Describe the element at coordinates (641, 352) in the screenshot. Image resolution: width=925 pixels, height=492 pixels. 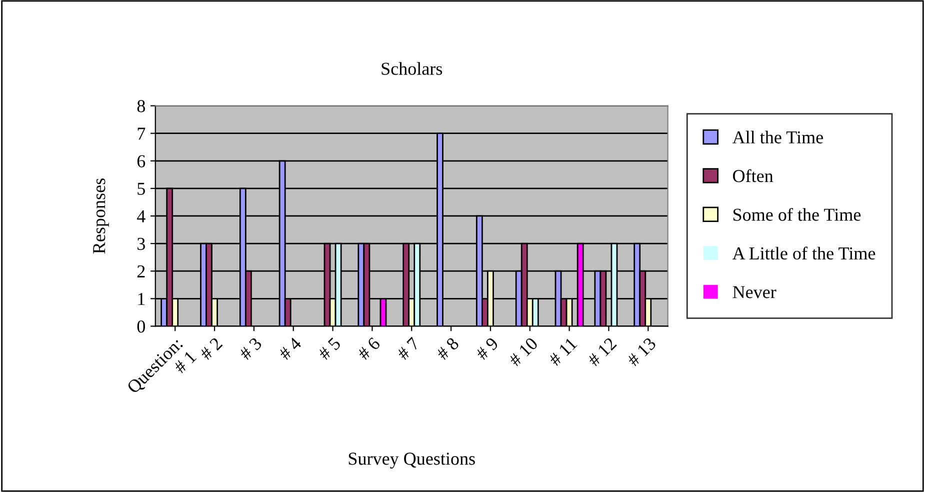
I see `x-tick-label: # 13` at that location.